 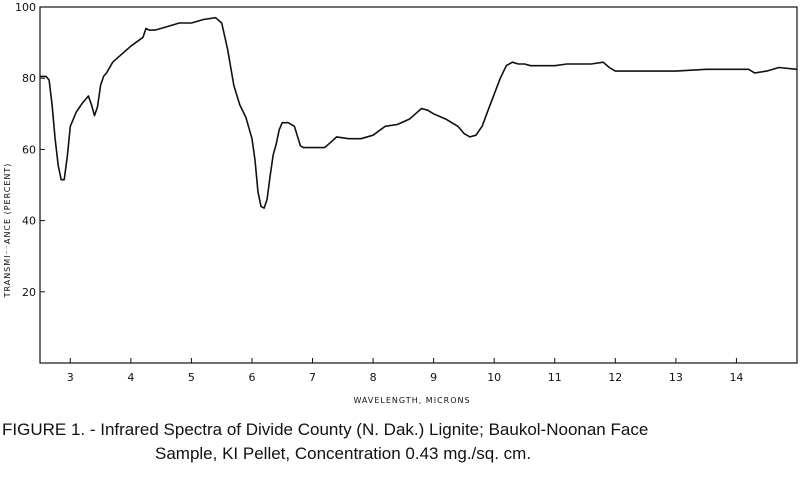 What do you see at coordinates (130, 377) in the screenshot?
I see `x-tick-label: 4` at bounding box center [130, 377].